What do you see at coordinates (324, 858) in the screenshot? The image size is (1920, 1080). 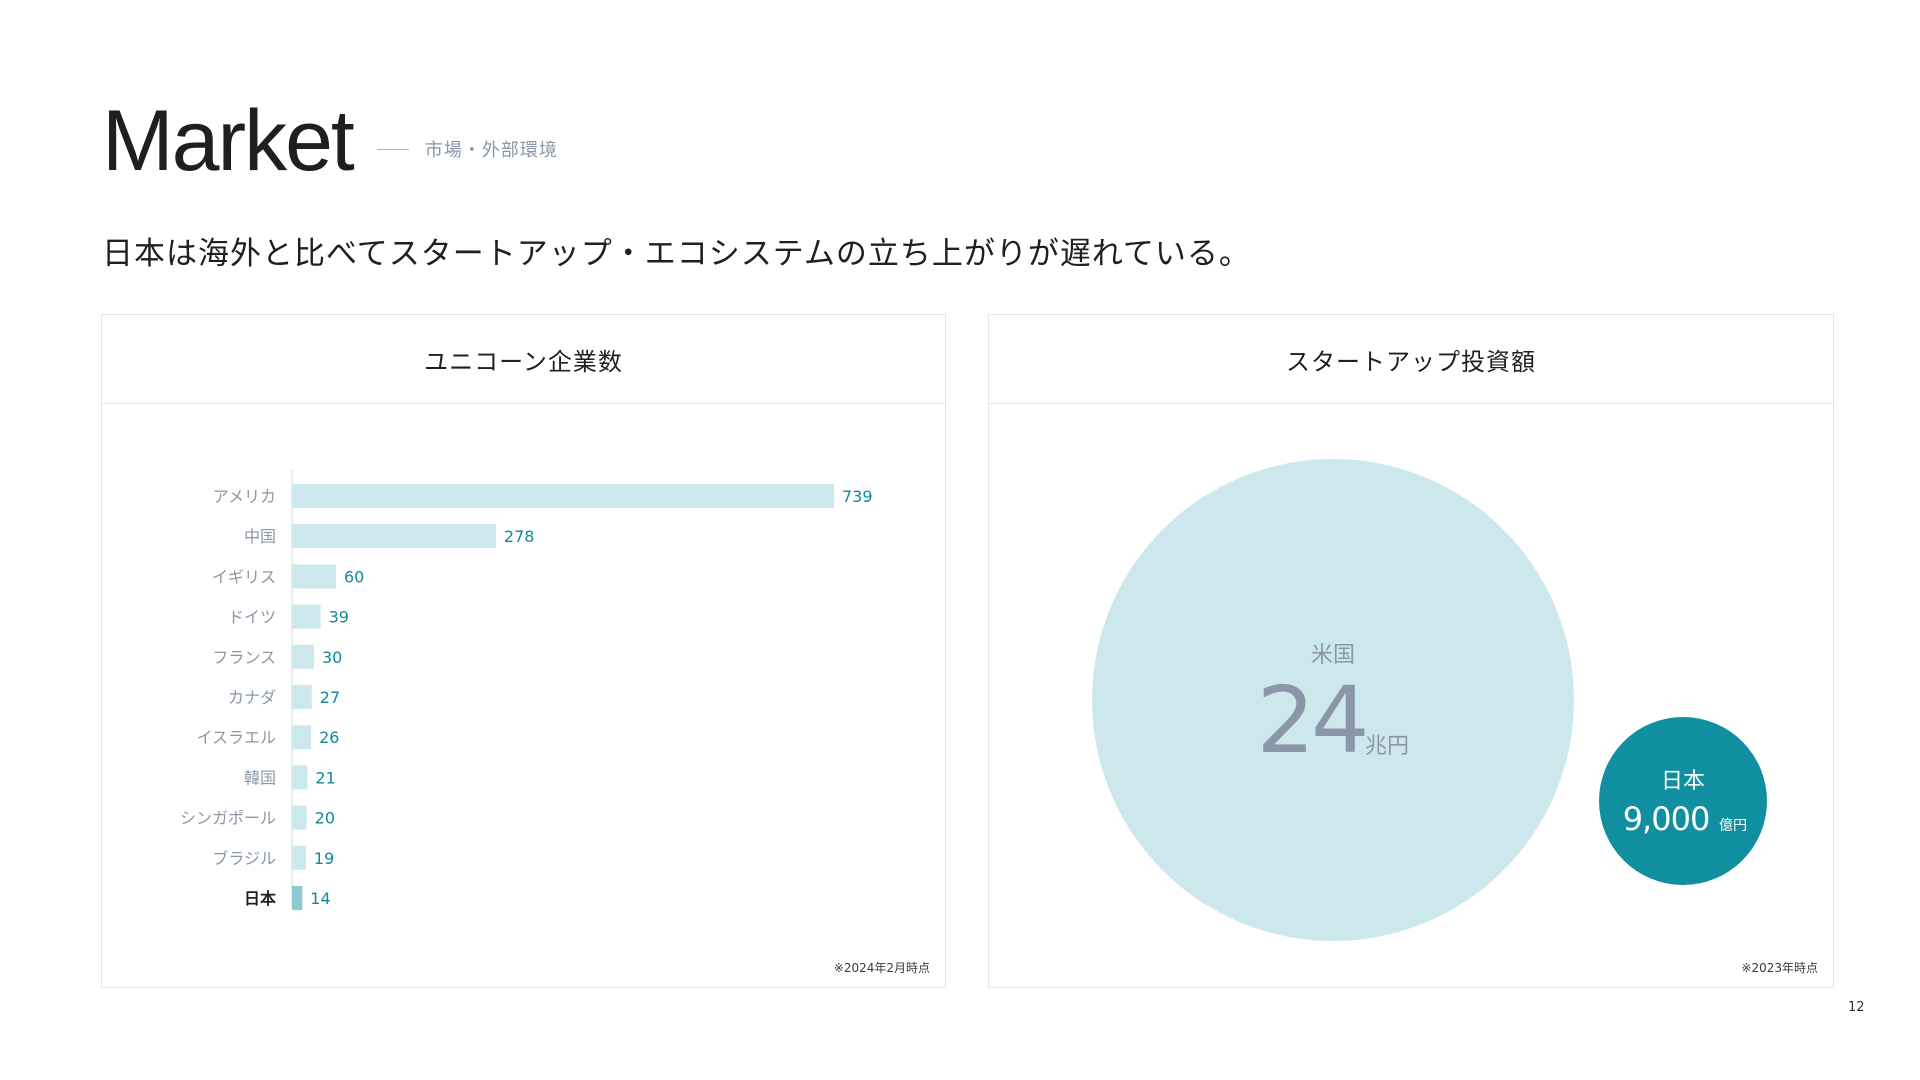 I see `bar-value-label: 19` at bounding box center [324, 858].